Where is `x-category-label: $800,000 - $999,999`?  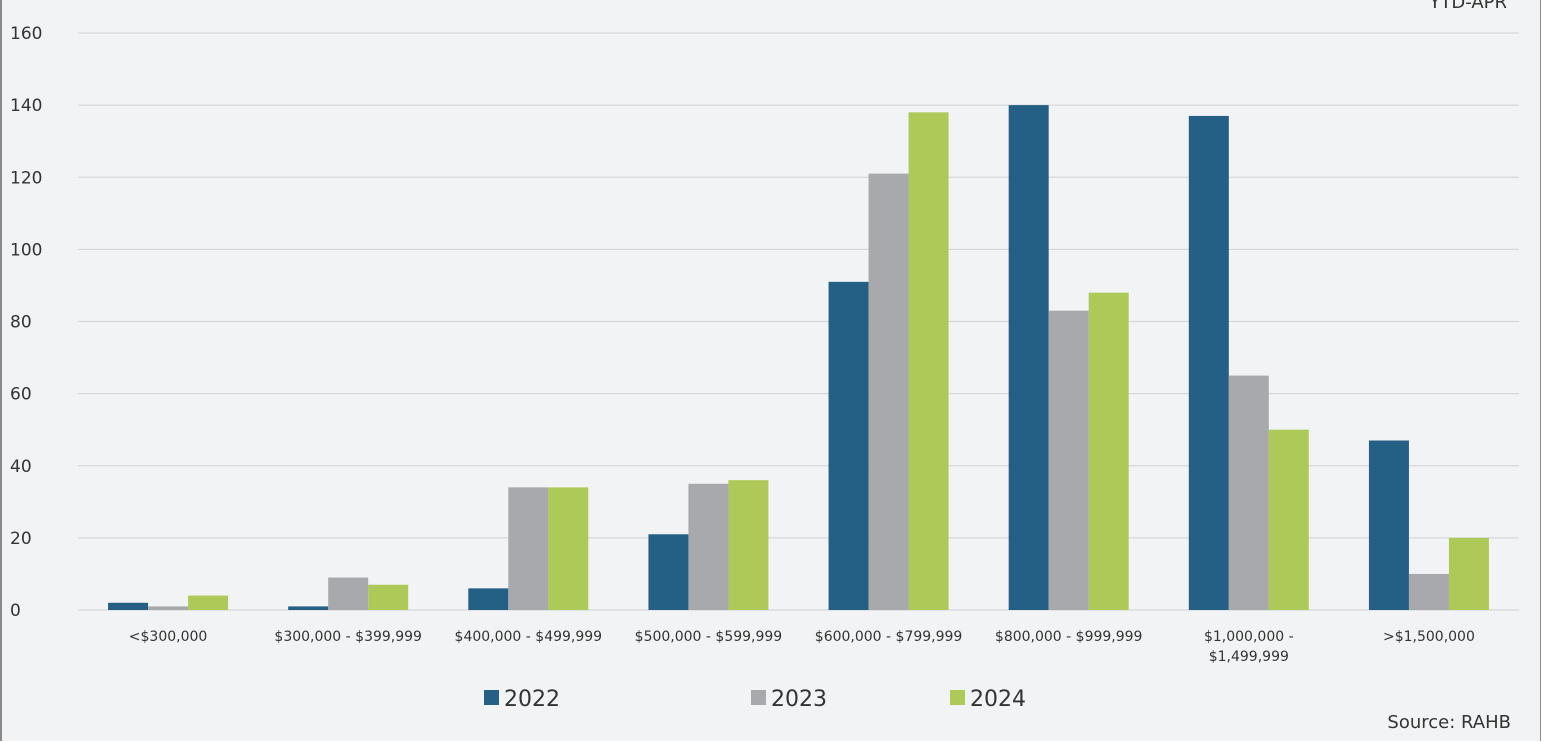 x-category-label: $800,000 - $999,999 is located at coordinates (1069, 637).